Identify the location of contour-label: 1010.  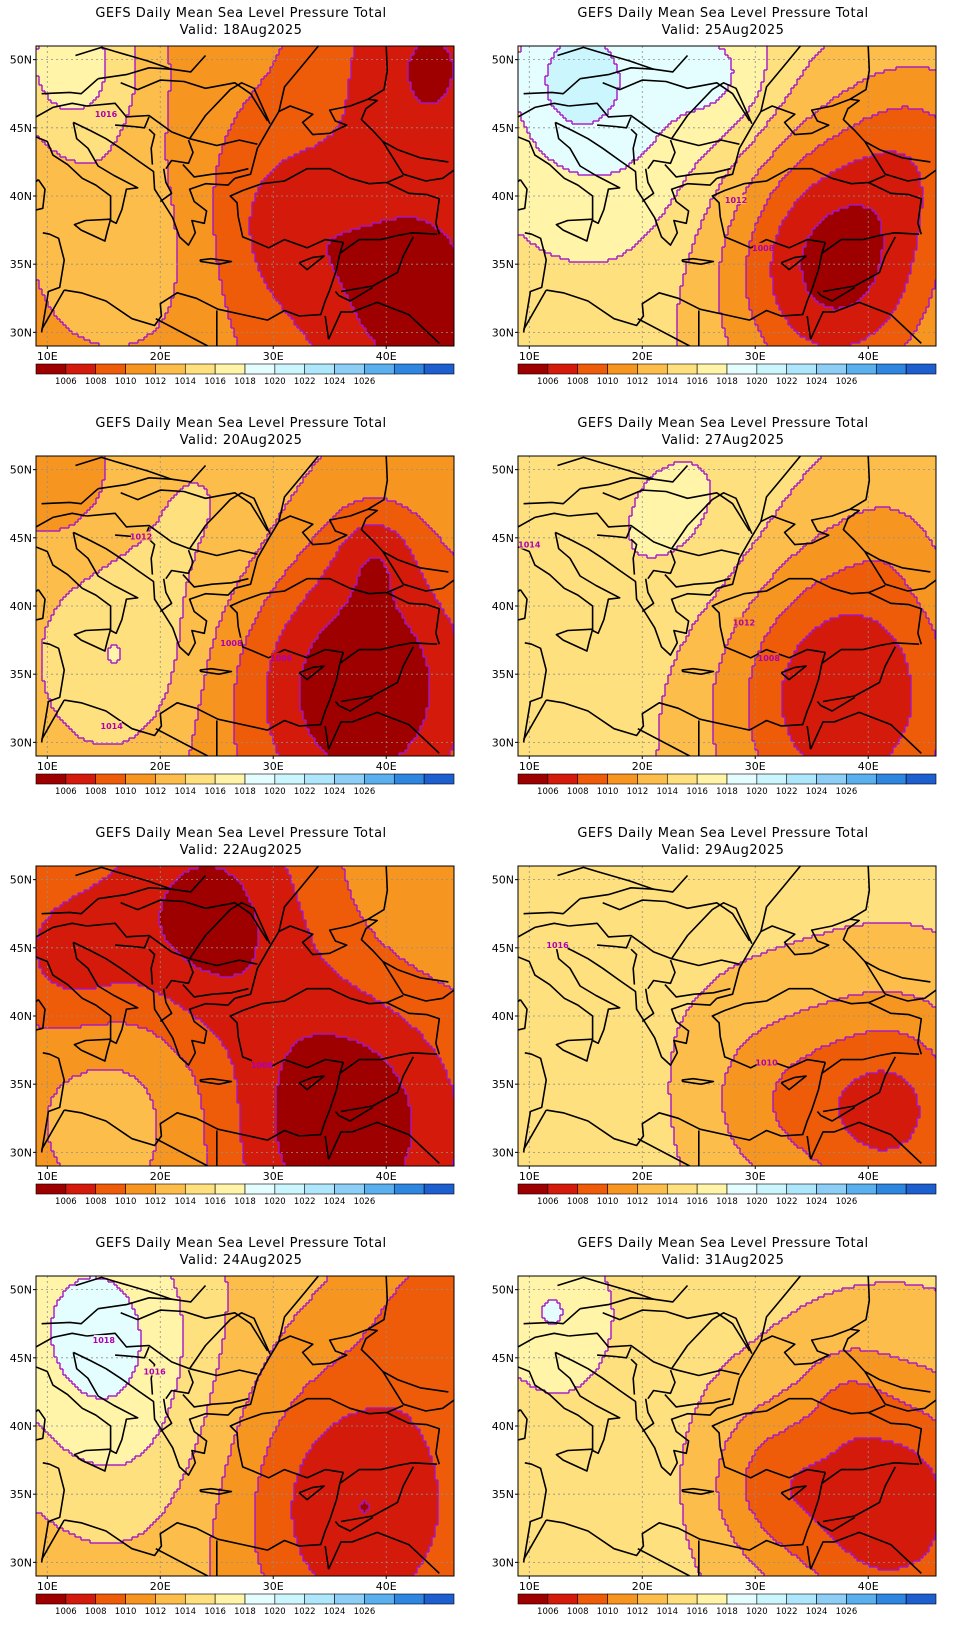
(766, 1062).